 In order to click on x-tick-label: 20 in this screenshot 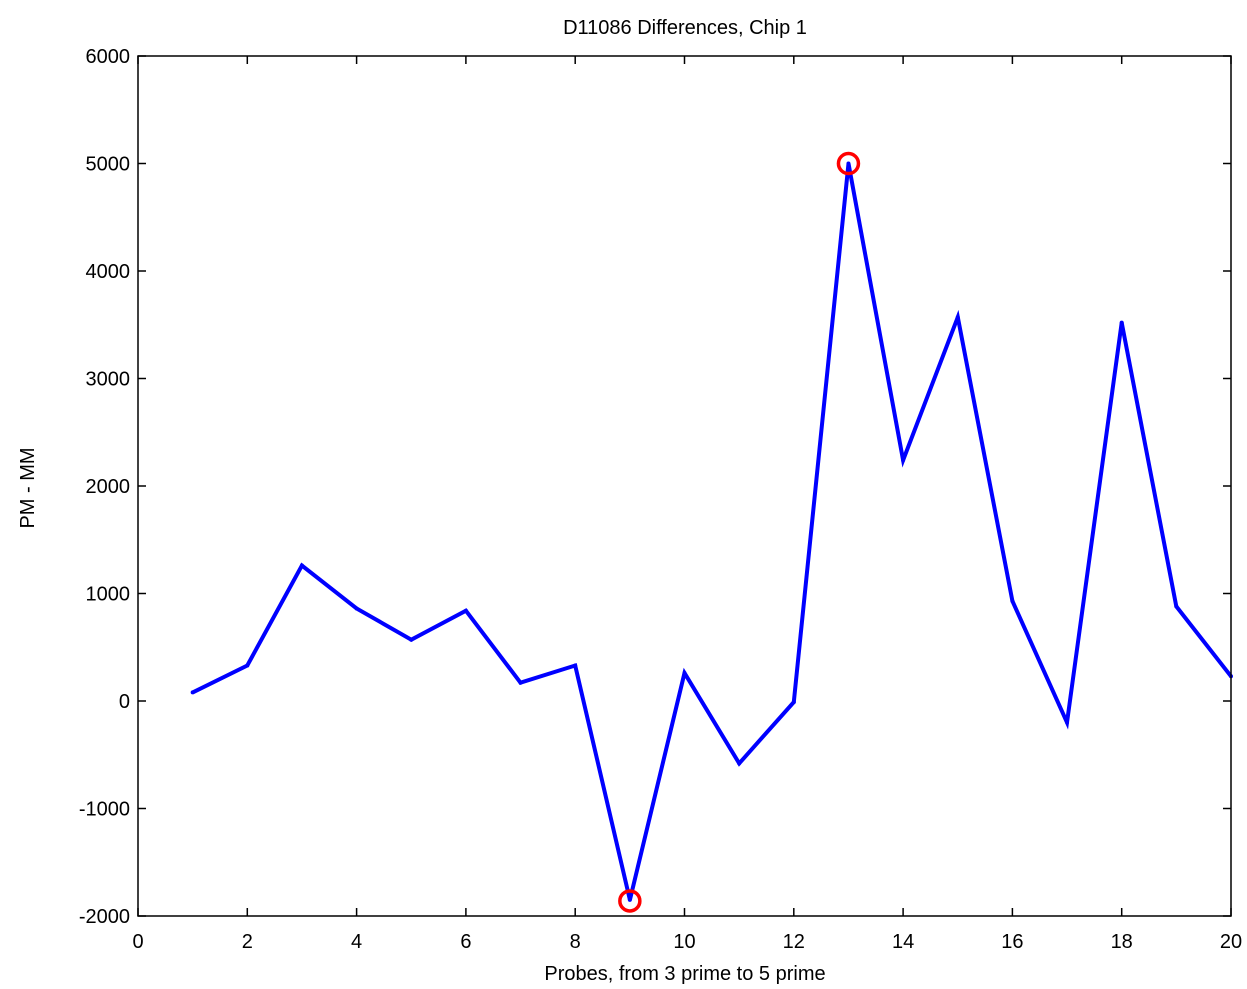, I will do `click(1231, 942)`.